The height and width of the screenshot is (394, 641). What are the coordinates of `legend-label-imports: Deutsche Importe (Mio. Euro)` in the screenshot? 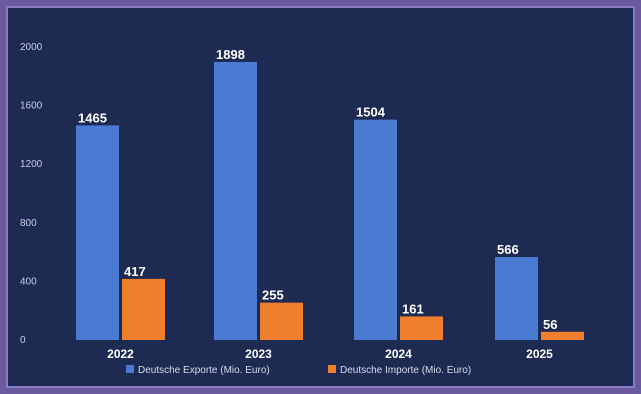 It's located at (405, 370).